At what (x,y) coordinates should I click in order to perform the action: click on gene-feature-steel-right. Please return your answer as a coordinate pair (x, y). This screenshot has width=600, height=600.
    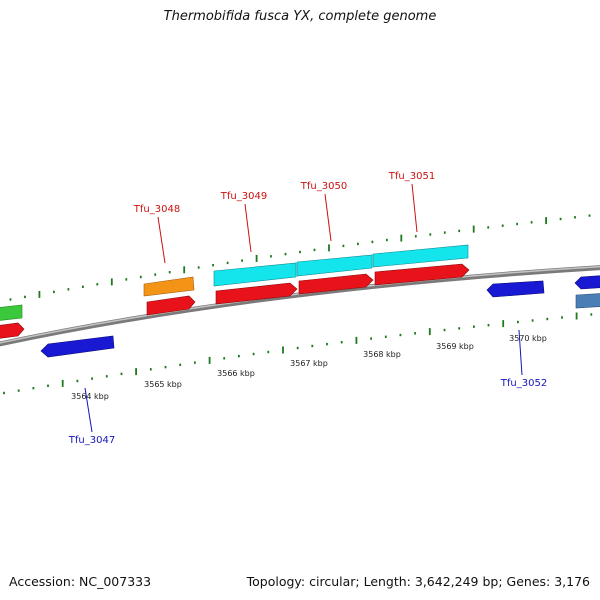
    Looking at the image, I should click on (587, 301).